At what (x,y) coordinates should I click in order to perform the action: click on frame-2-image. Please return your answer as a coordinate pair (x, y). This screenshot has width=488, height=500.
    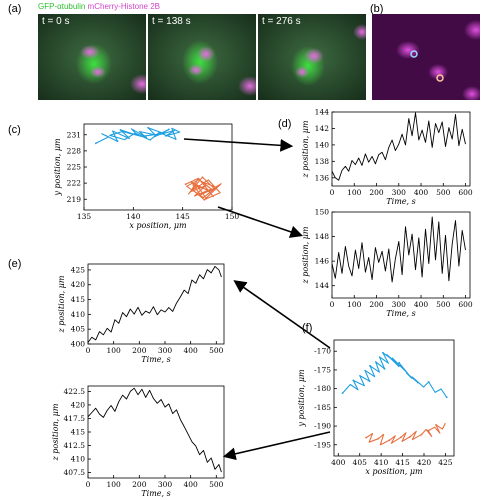
    Looking at the image, I should click on (202, 57).